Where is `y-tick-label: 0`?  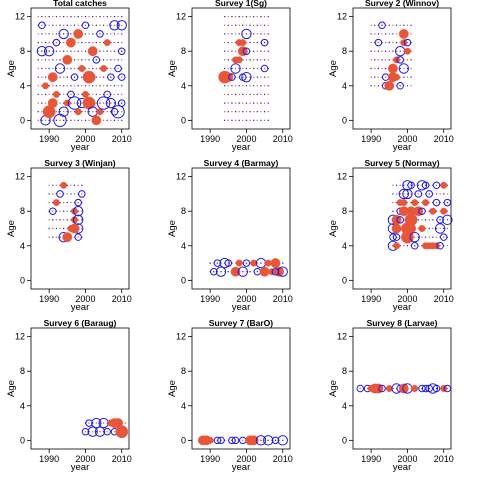
y-tick-label: 0 is located at coordinates (183, 440).